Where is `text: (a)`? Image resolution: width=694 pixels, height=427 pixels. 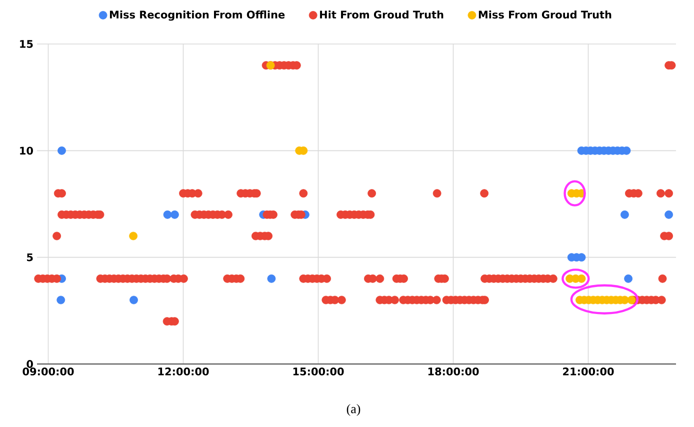 text: (a) is located at coordinates (353, 410).